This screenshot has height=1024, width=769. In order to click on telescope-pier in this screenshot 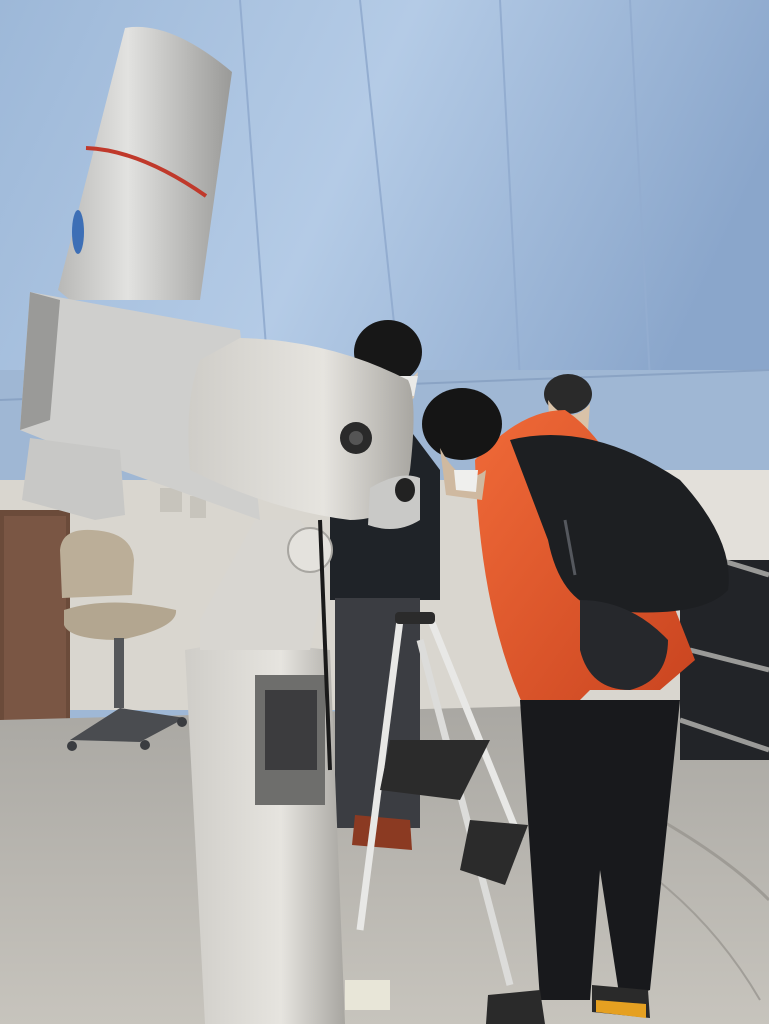, I will do `click(287, 832)`.